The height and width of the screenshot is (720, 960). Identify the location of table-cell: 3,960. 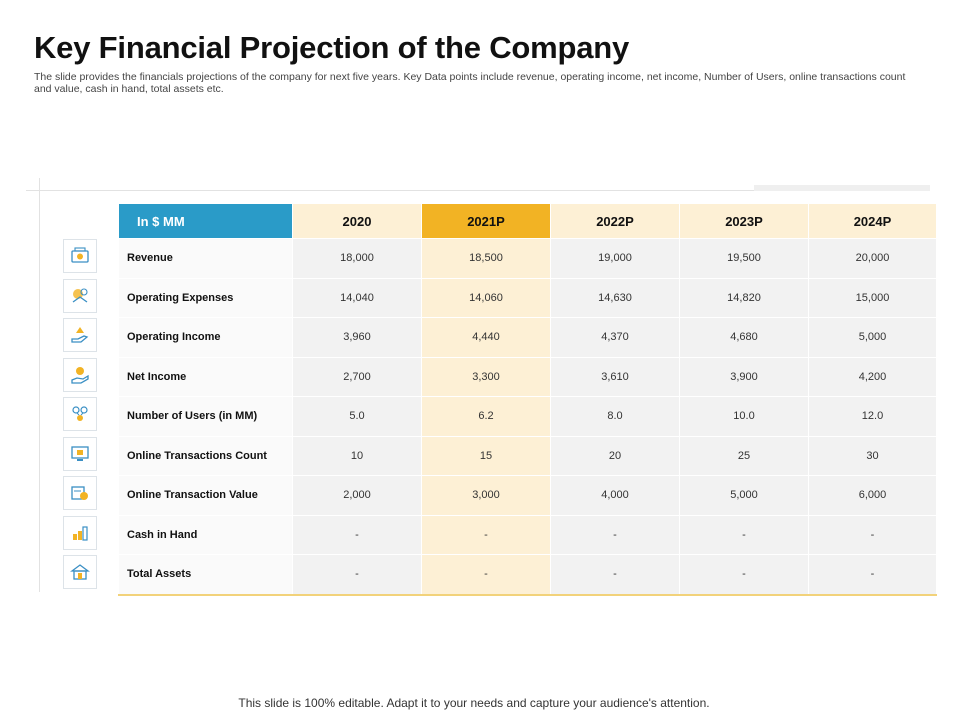
(357, 337).